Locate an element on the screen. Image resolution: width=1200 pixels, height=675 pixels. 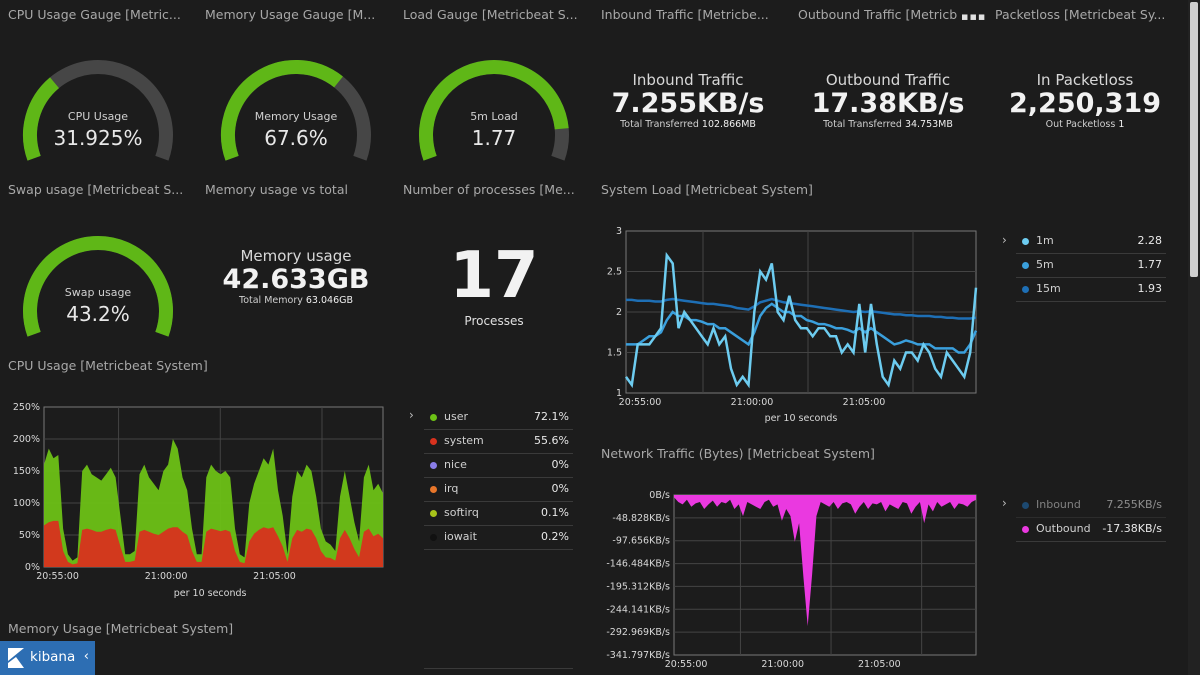
memory-legend-divider is located at coordinates (498, 668).